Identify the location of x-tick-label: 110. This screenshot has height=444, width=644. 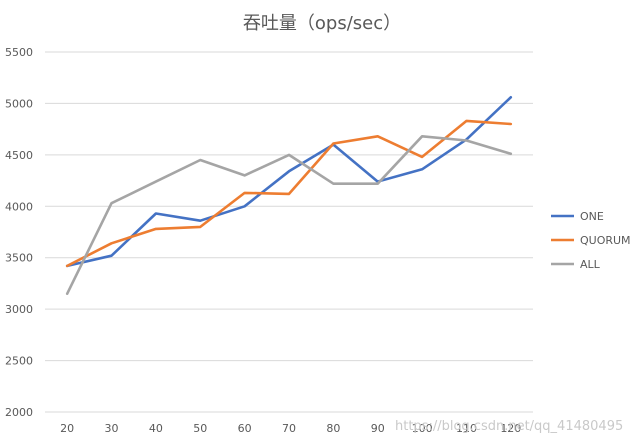
(466, 428).